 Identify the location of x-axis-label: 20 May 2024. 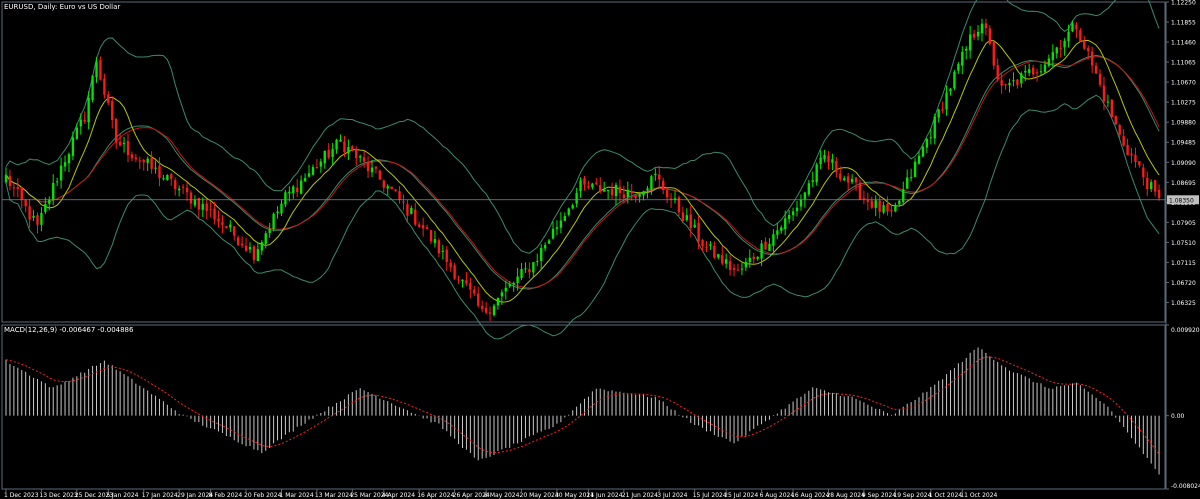
(539, 495).